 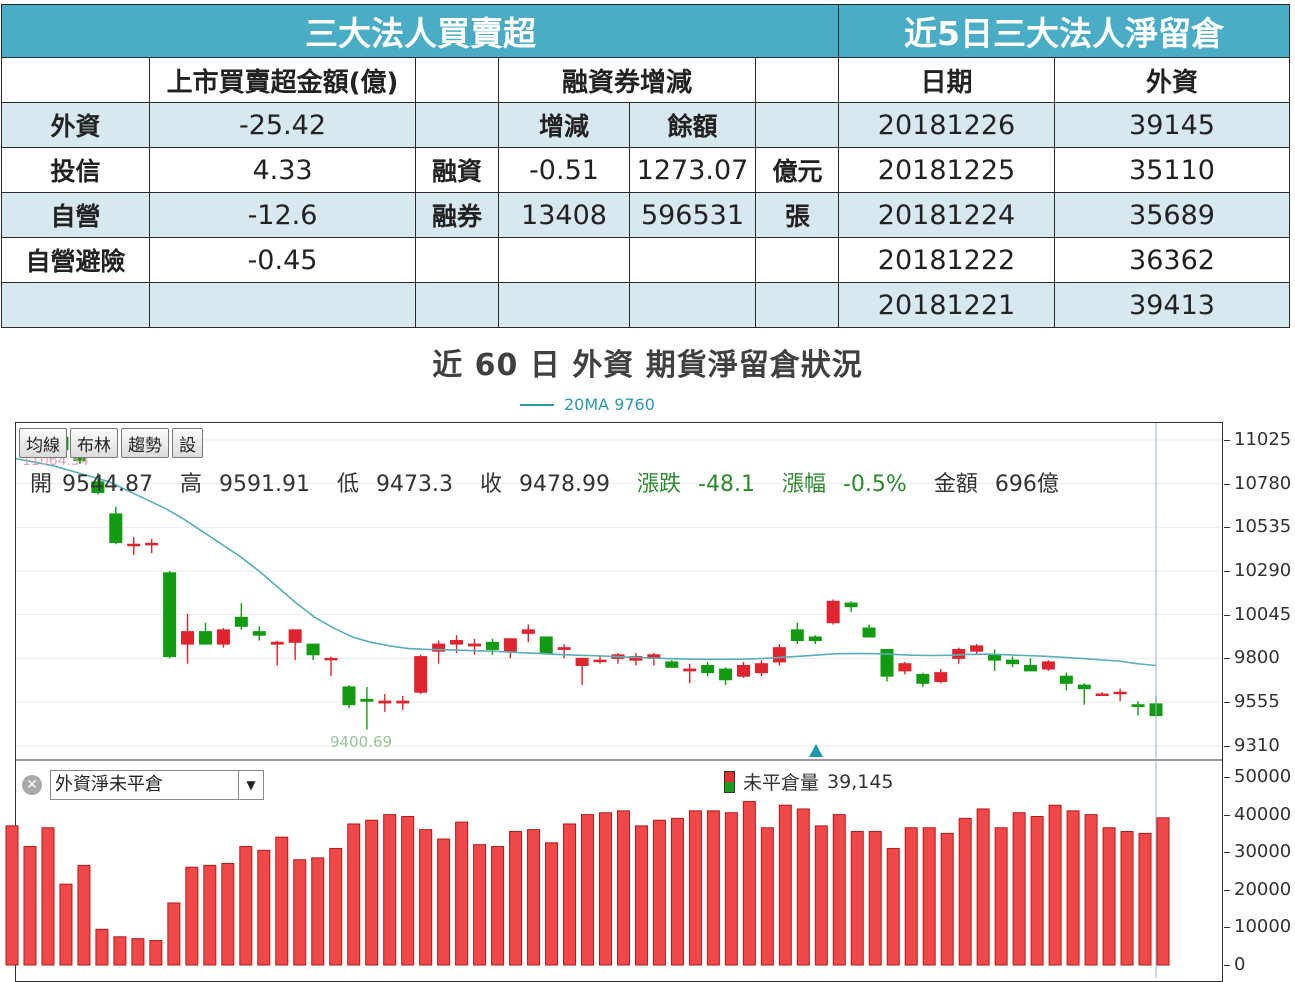 I want to click on oi-legend-swatch, so click(x=729, y=781).